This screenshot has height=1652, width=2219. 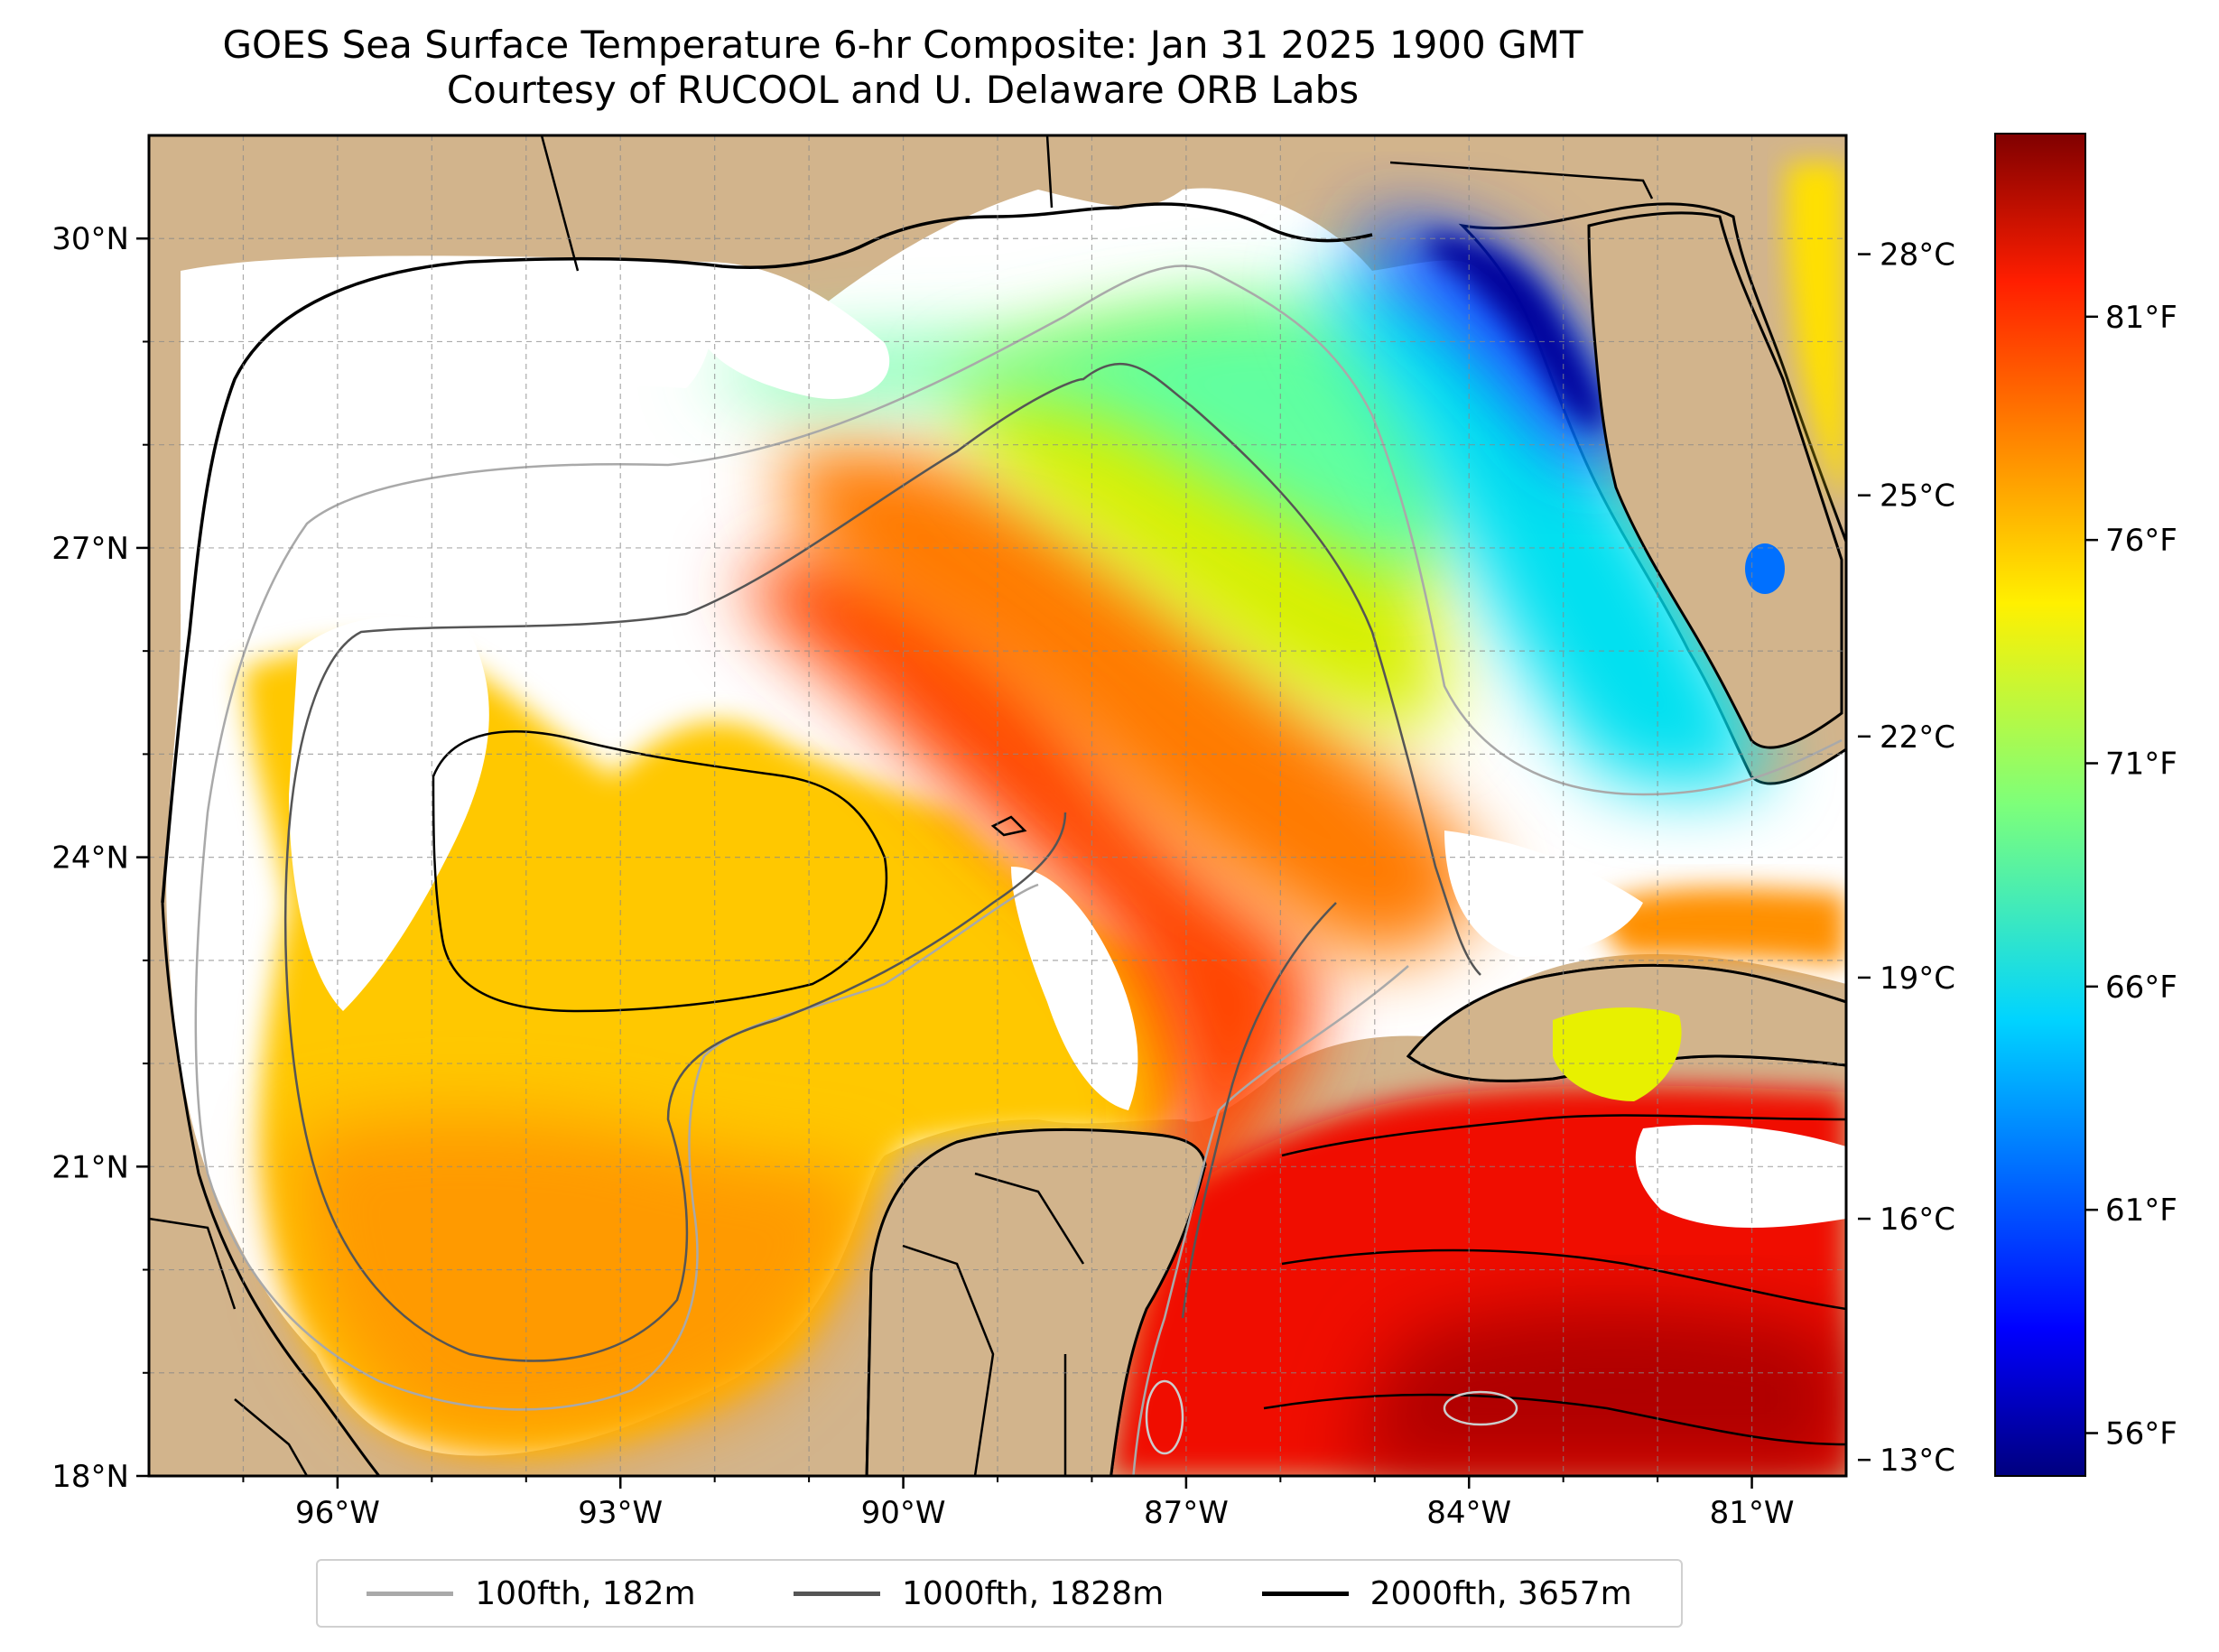 I want to click on celsius-tick-label: 28°C, so click(x=1917, y=255).